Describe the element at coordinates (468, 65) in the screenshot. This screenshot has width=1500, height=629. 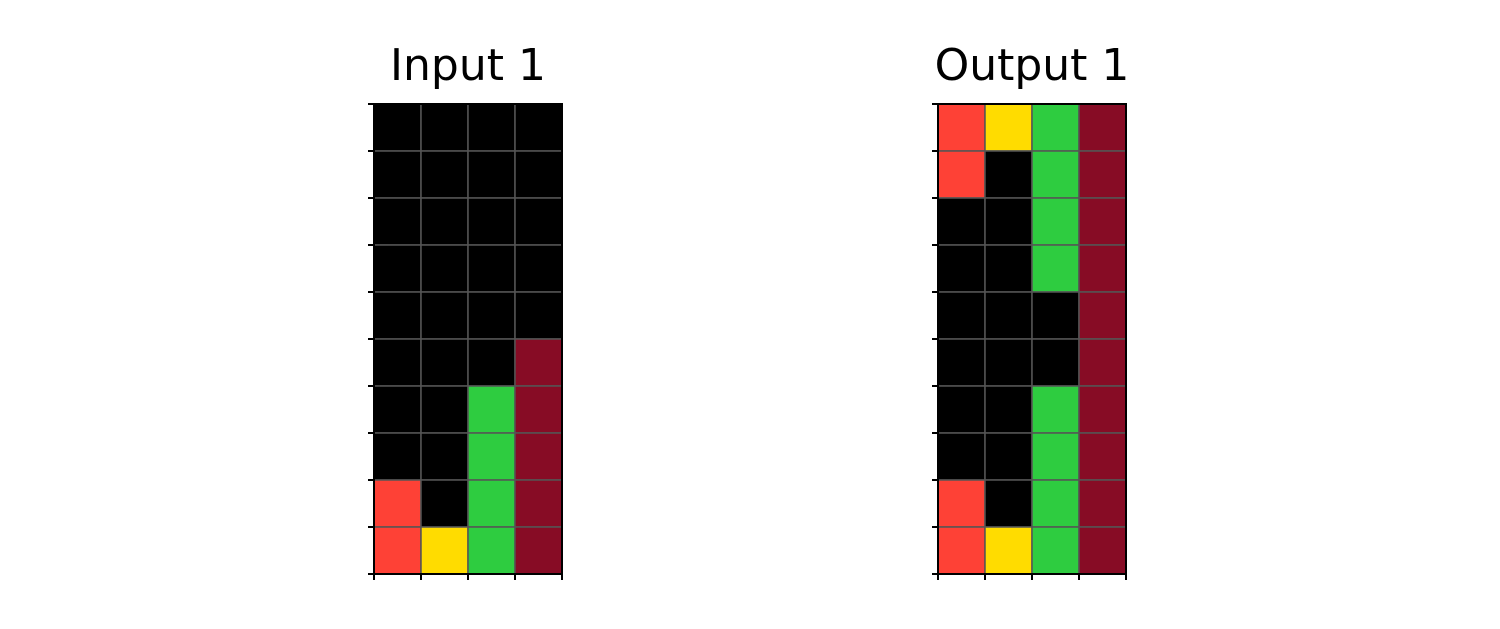
I see `input-title: Input 1` at that location.